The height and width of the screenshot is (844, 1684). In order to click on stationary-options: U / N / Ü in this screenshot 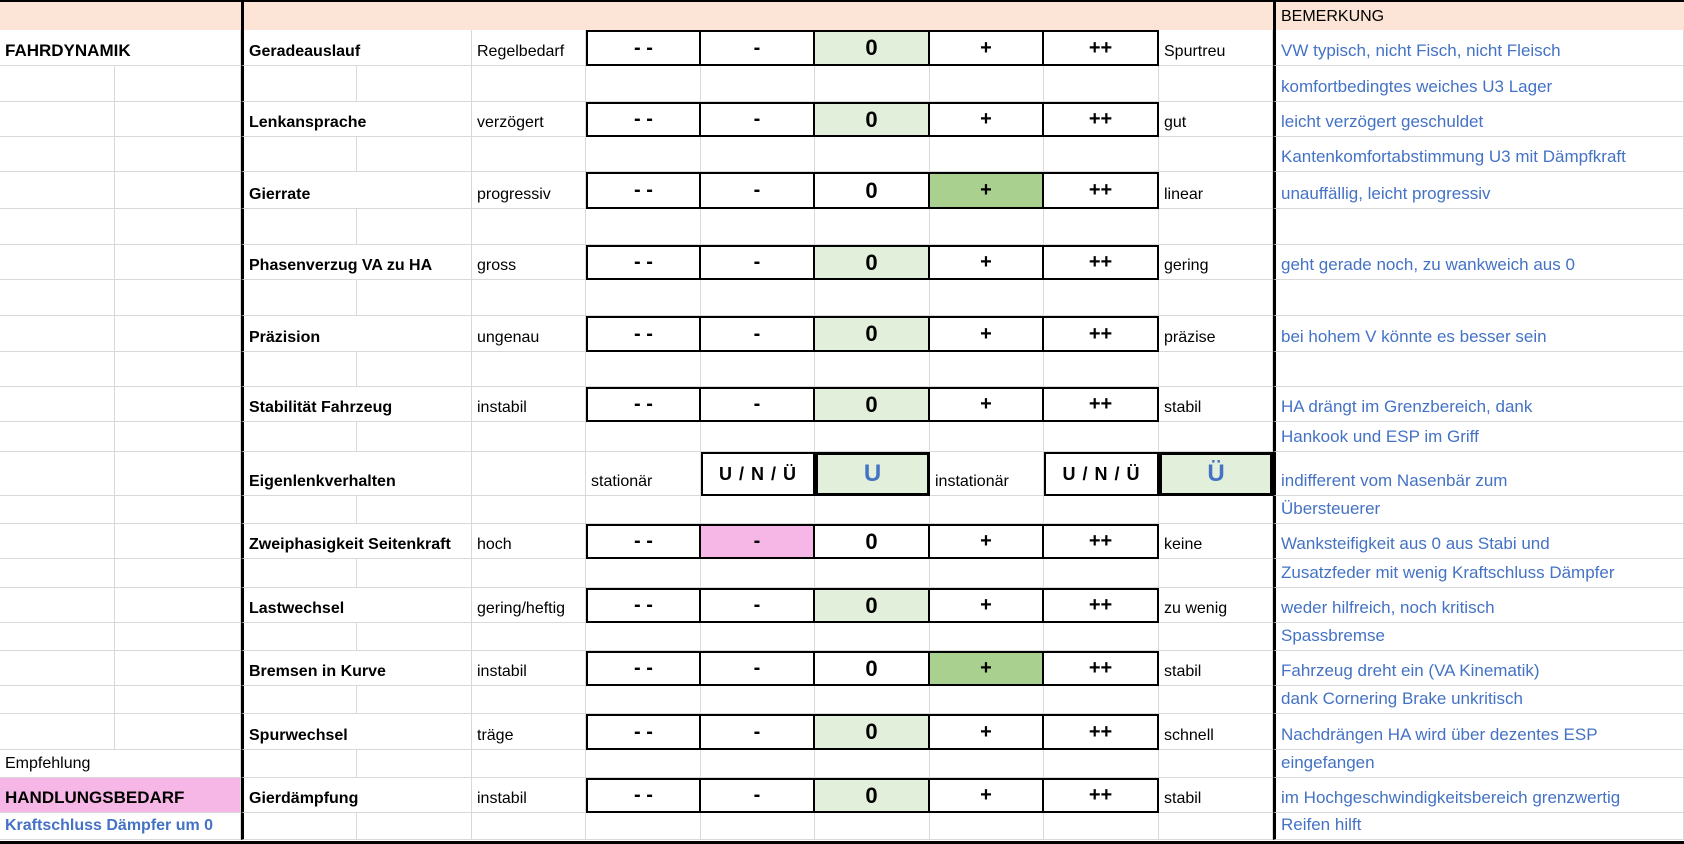, I will do `click(758, 474)`.